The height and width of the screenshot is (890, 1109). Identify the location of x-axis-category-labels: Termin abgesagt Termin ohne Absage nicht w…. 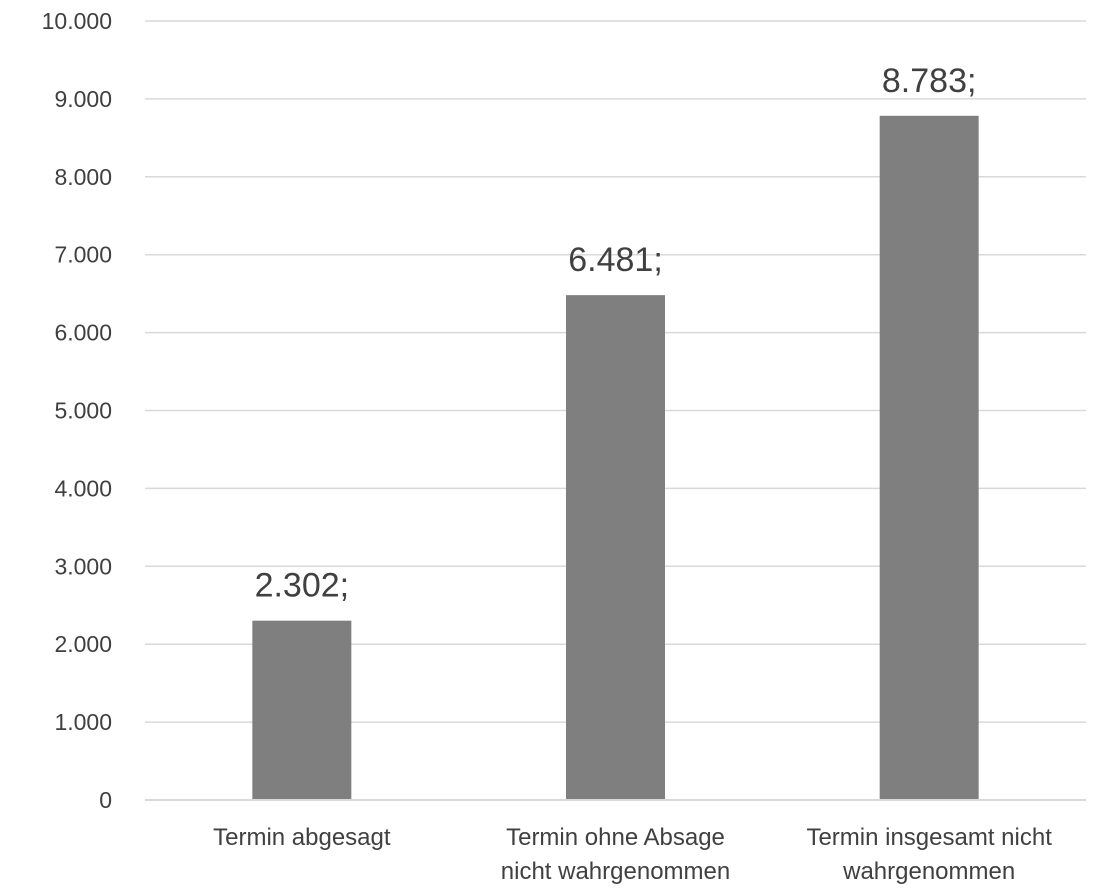
(632, 854).